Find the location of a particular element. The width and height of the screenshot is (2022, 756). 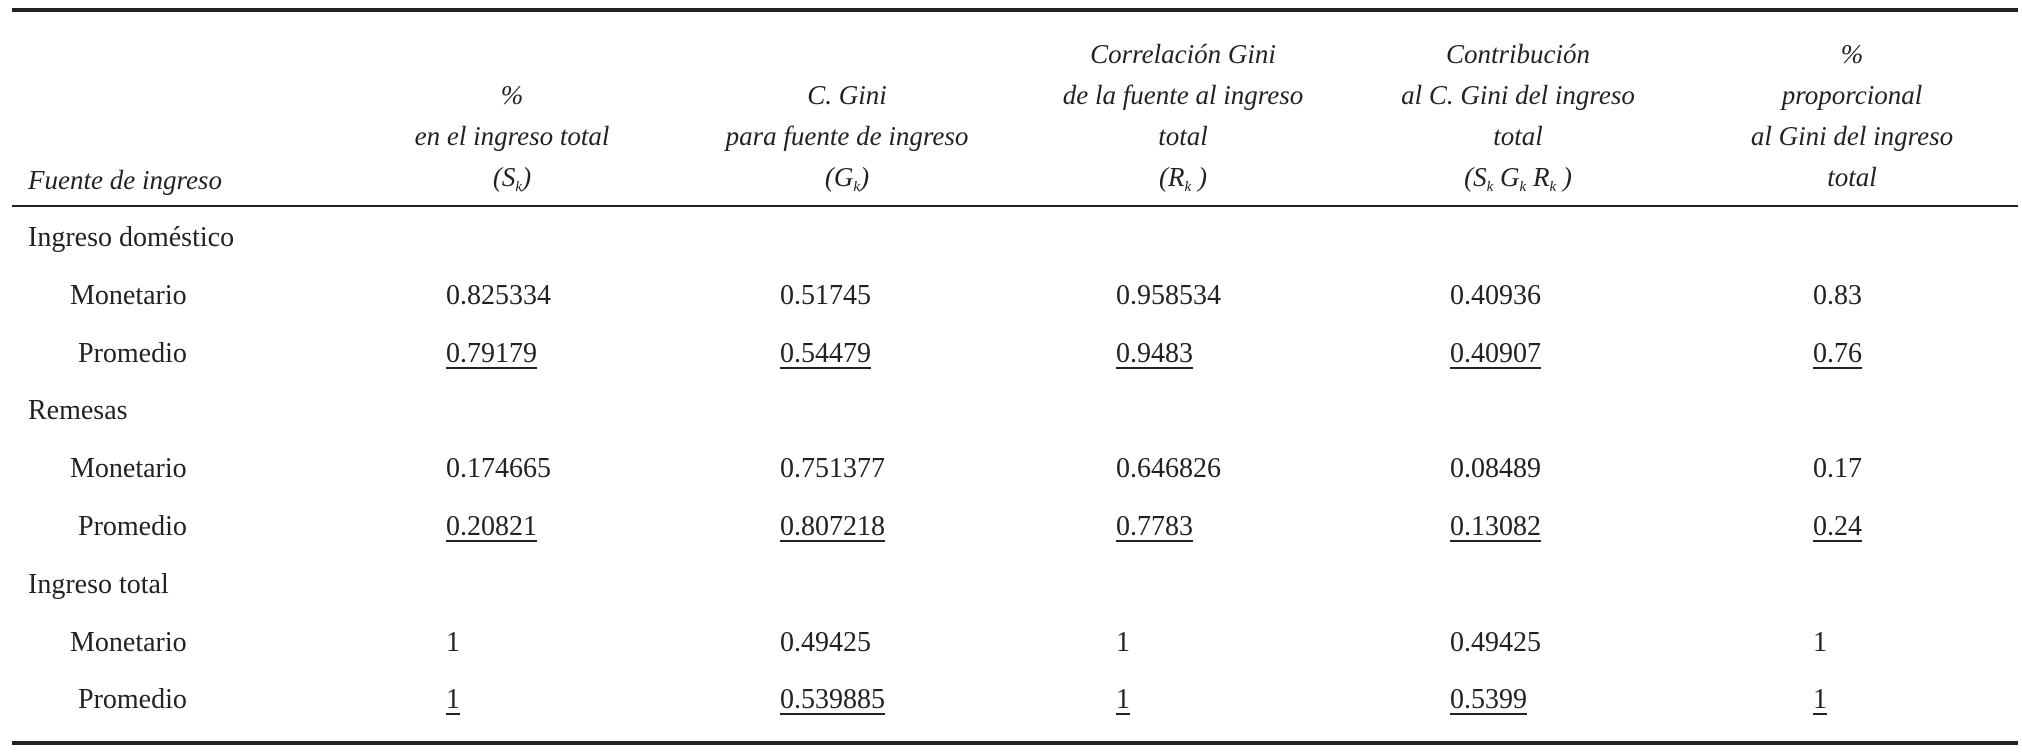

value-cell: 0.40907 is located at coordinates (1495, 353).